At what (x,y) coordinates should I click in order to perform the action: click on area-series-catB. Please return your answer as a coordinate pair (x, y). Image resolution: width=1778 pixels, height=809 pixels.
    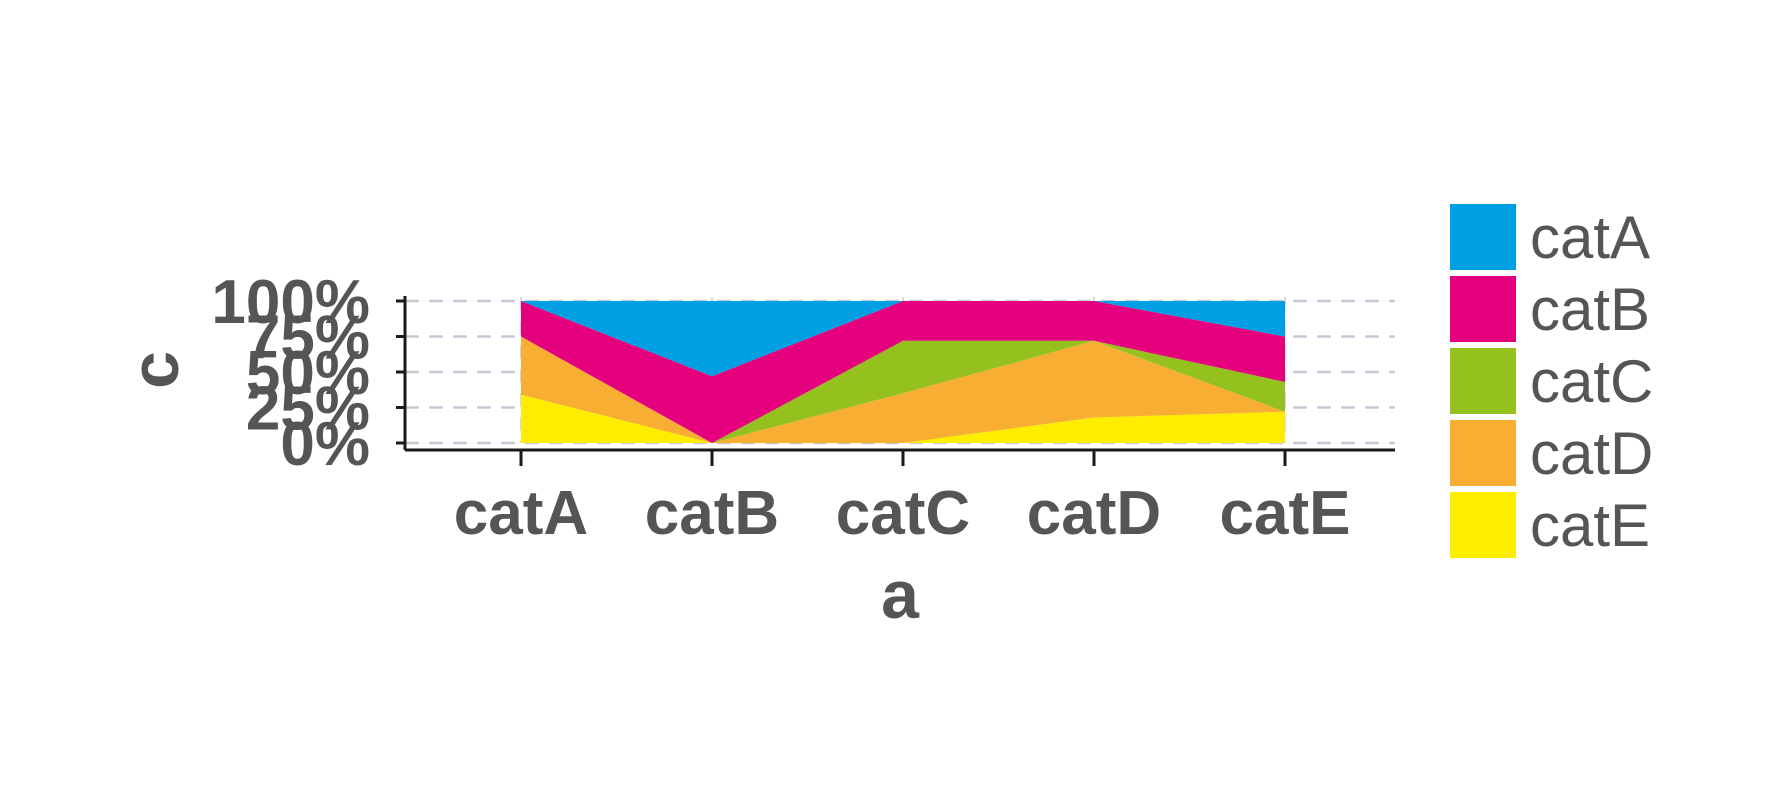
    Looking at the image, I should click on (903, 372).